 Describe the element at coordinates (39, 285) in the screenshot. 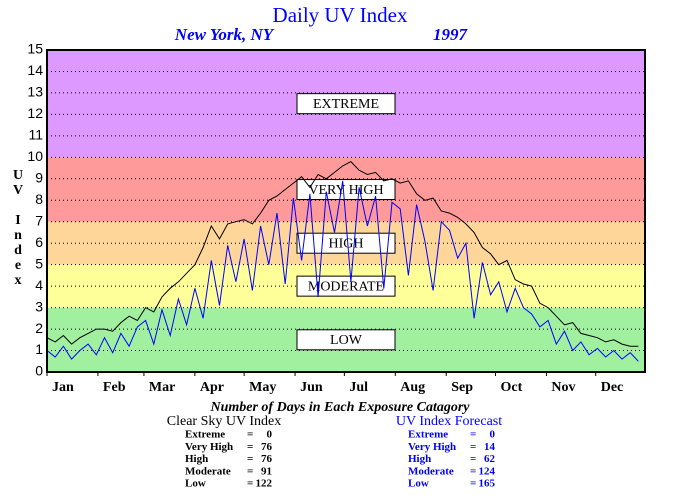

I see `y-tick-label: 4` at that location.